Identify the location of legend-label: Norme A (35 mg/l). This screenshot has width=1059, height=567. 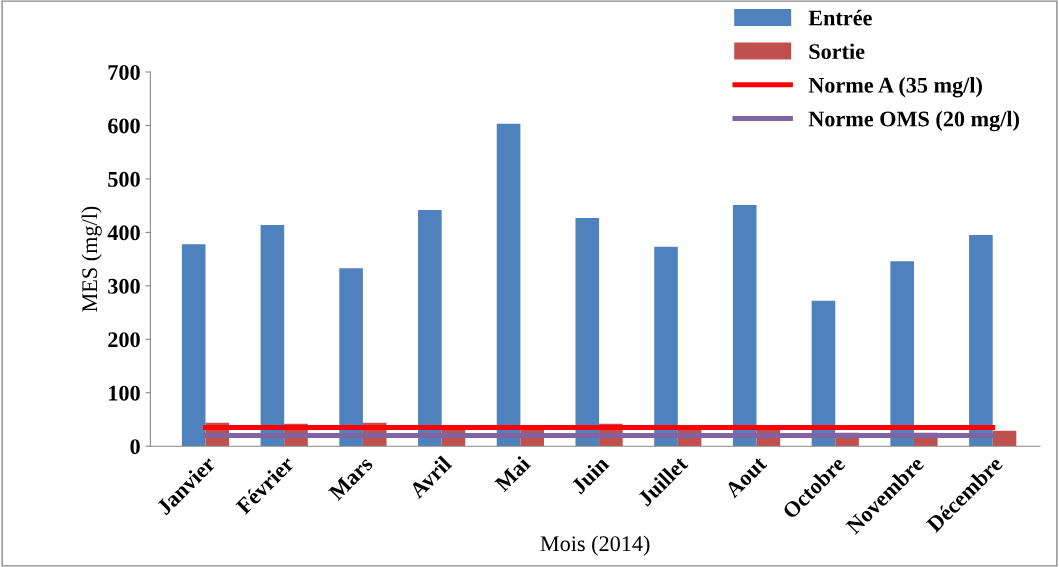
(895, 87).